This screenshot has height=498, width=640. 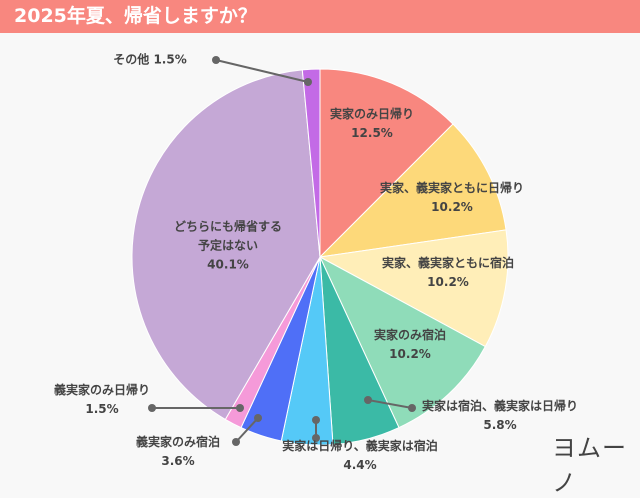 I want to click on slice-label: どちらにも帰省する 予定はない 40.1%, so click(x=228, y=246).